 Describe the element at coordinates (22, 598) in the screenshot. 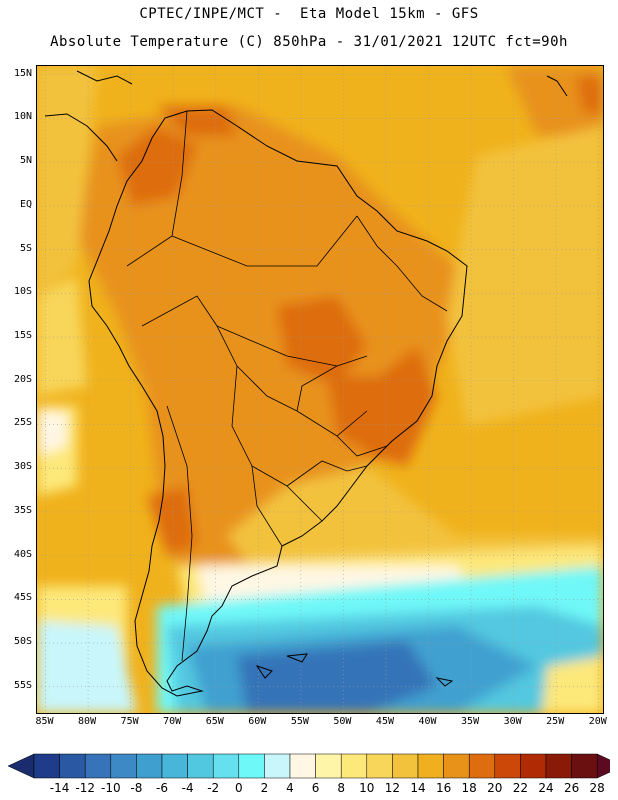

I see `latitude-label: 45S` at that location.